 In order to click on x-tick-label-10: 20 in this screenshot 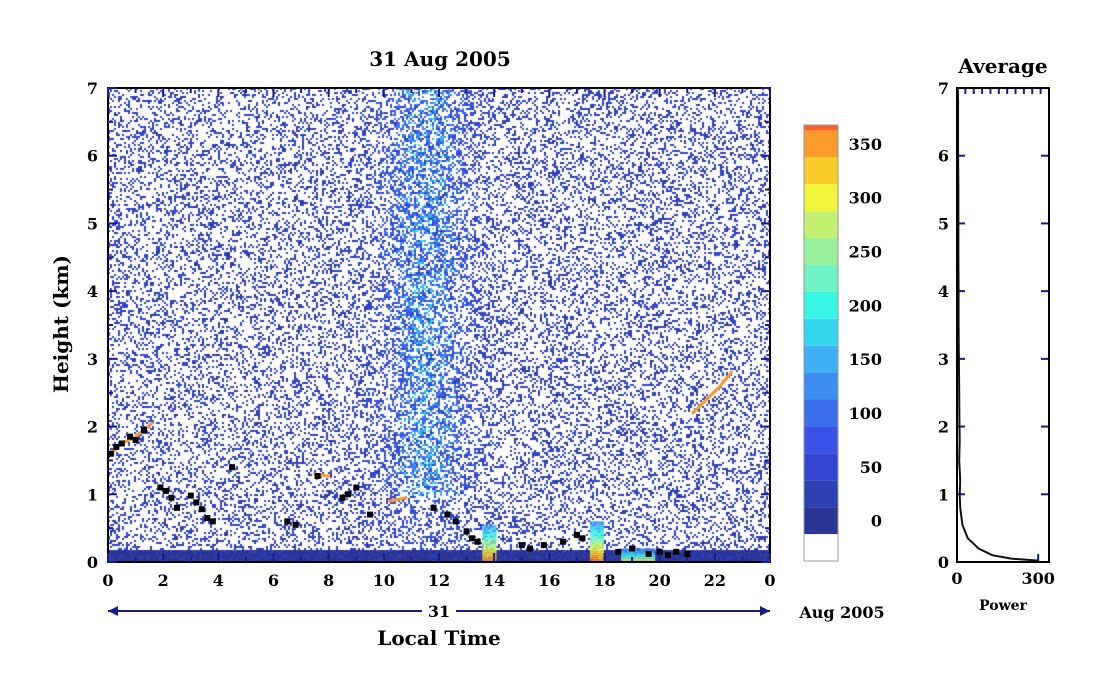, I will do `click(660, 580)`.